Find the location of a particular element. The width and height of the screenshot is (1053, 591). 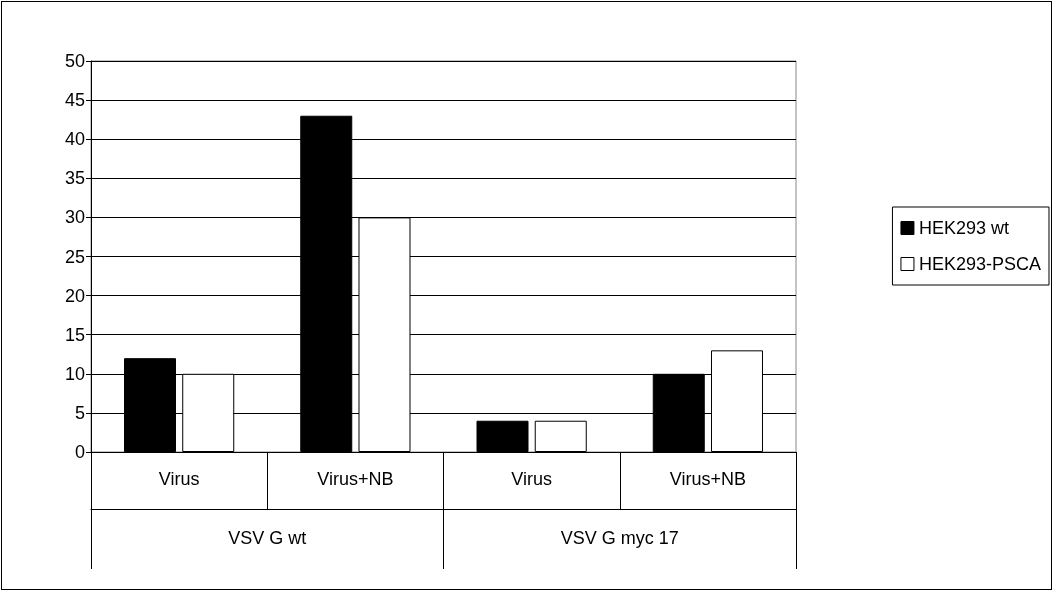

text: VSV G myc 17 is located at coordinates (619, 538).